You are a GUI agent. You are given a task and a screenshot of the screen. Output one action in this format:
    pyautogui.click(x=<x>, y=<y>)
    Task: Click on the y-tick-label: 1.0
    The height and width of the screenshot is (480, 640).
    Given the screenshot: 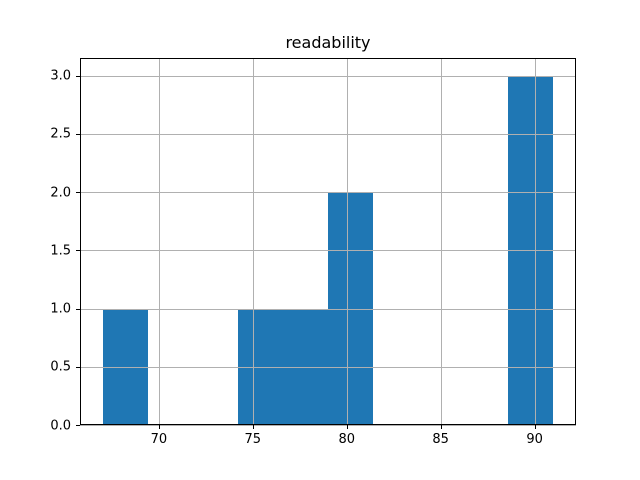 What is the action you would take?
    pyautogui.click(x=60, y=309)
    